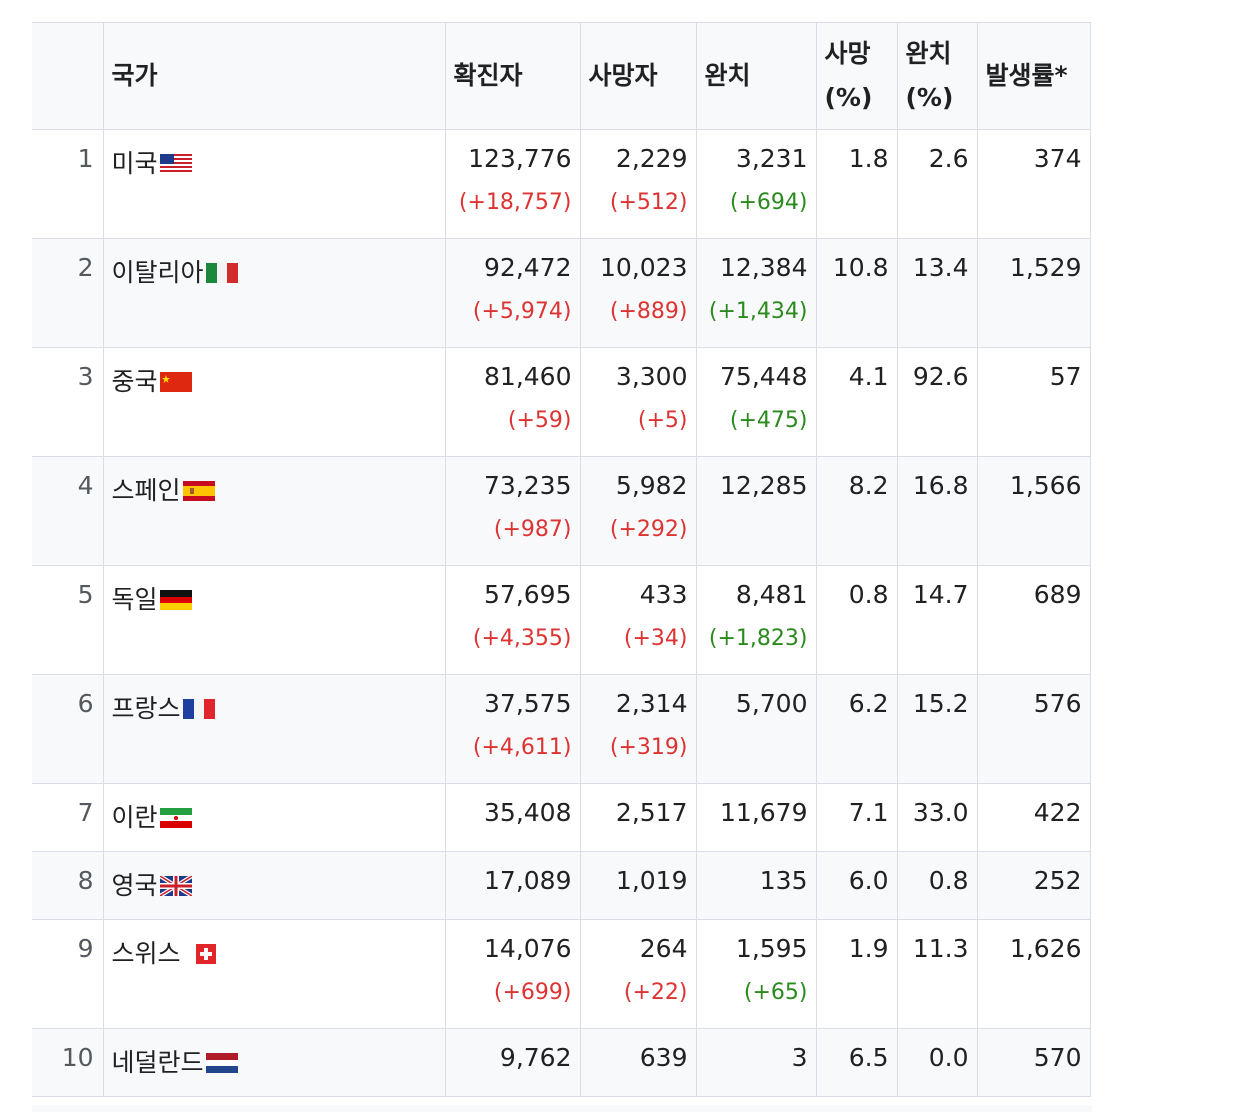 Image resolution: width=1258 pixels, height=1112 pixels. What do you see at coordinates (771, 703) in the screenshot?
I see `recovered-value: 5,700` at bounding box center [771, 703].